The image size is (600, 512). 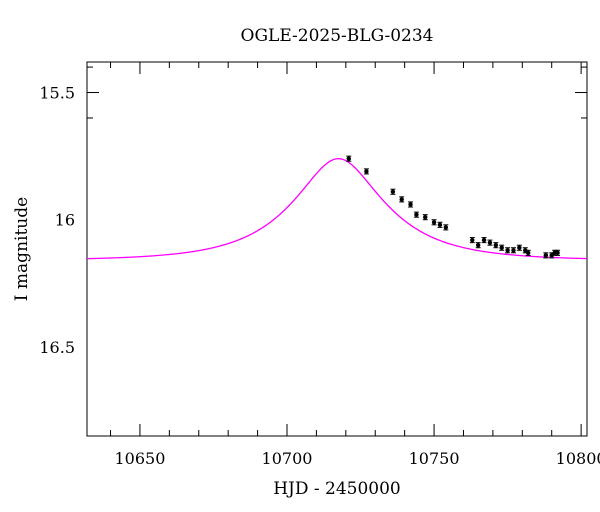 What do you see at coordinates (578, 458) in the screenshot?
I see `x-tick-label: 10800` at bounding box center [578, 458].